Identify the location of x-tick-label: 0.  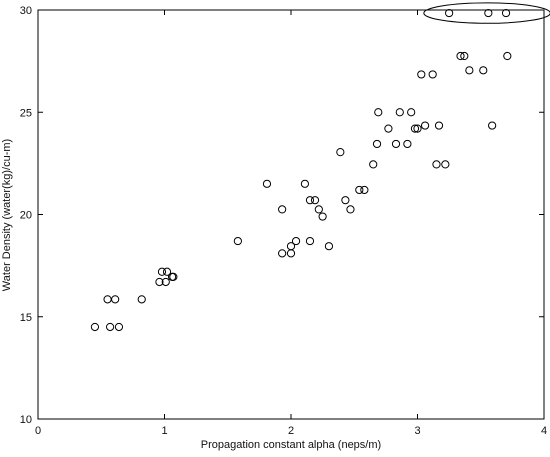
(38, 431).